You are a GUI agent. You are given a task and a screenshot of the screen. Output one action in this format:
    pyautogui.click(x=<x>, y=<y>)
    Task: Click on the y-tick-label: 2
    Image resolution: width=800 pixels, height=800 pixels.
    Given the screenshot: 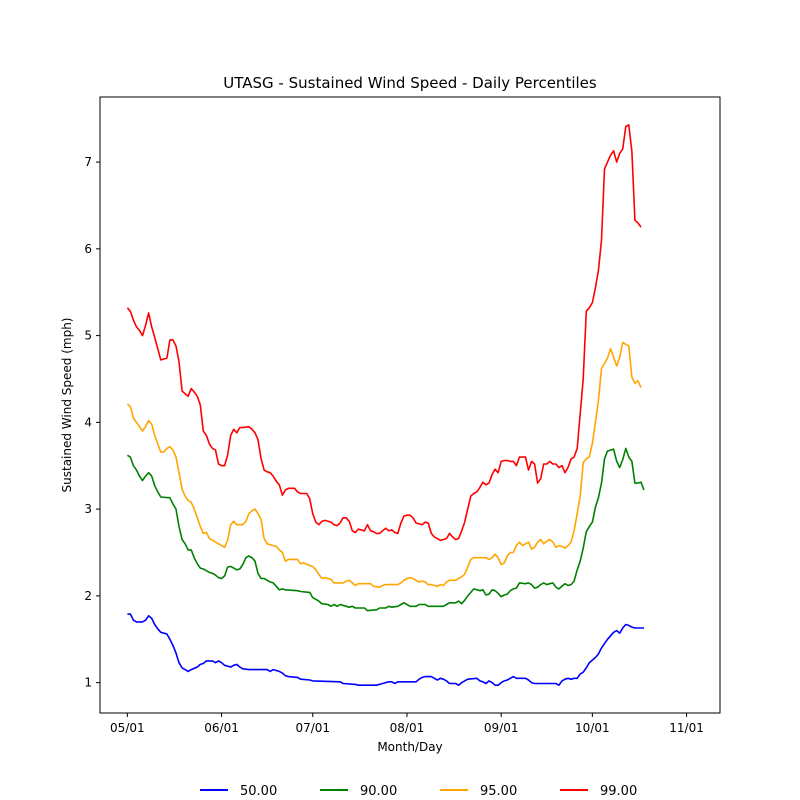 What is the action you would take?
    pyautogui.click(x=88, y=596)
    